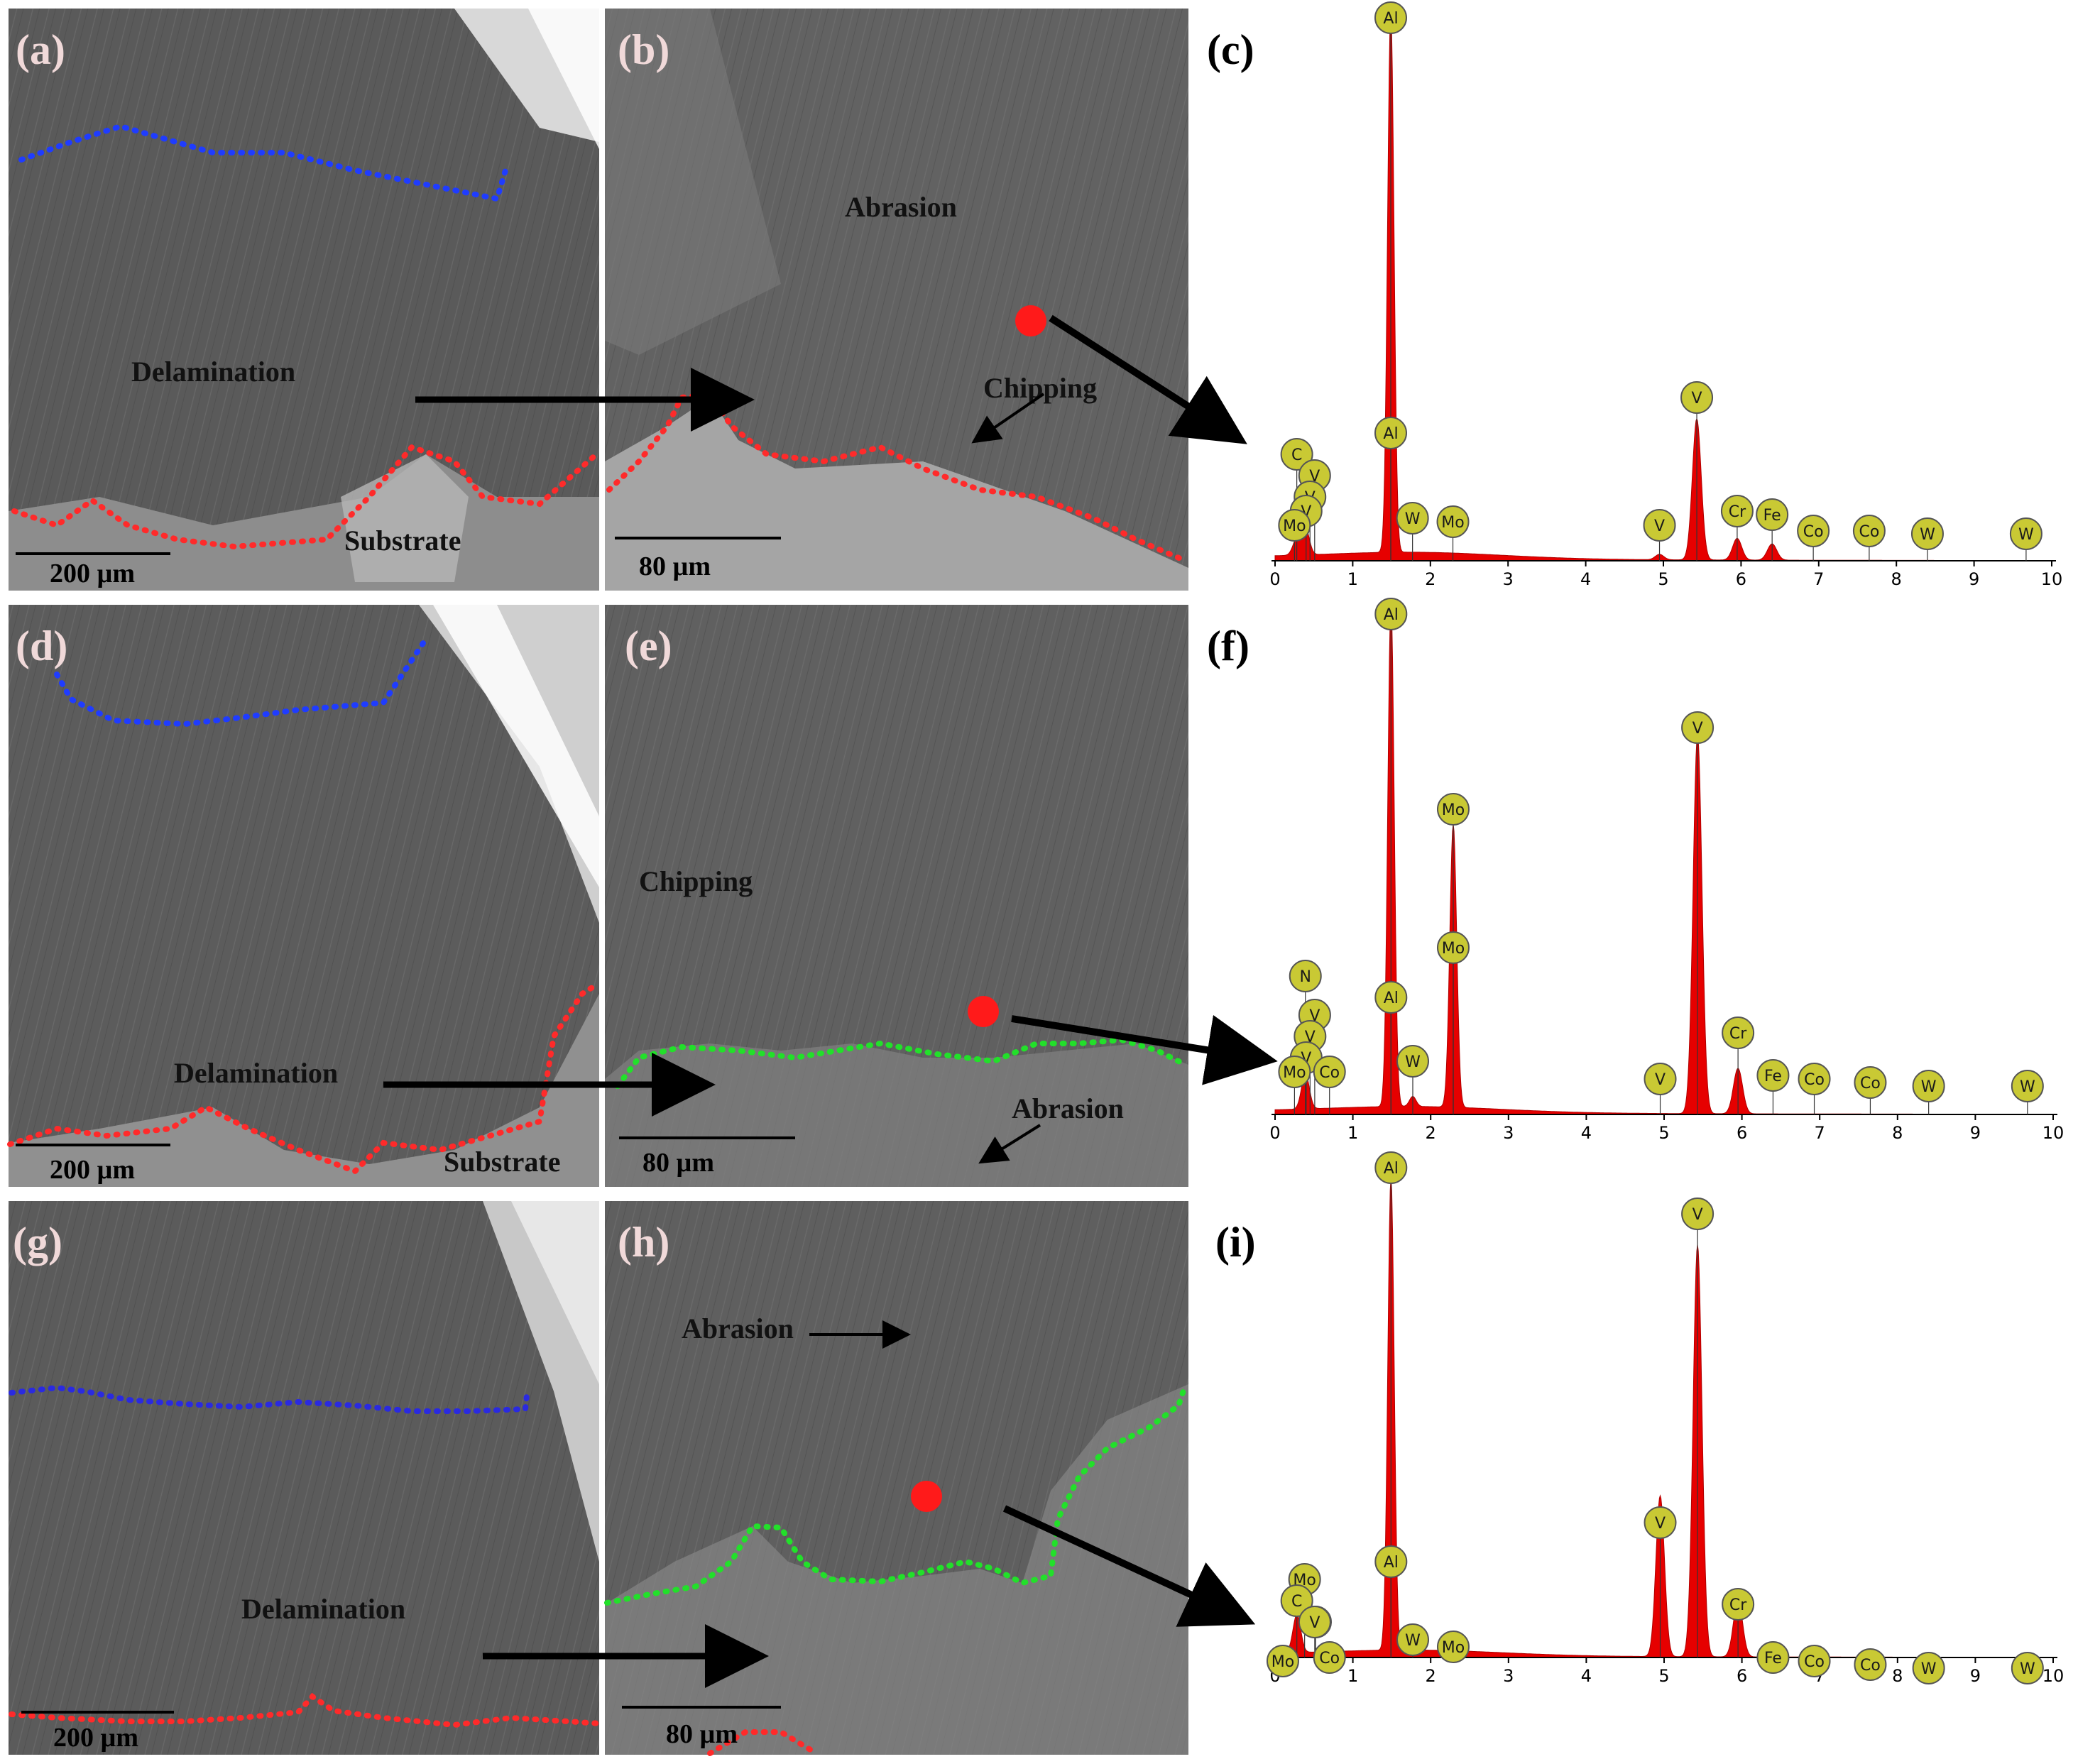 The height and width of the screenshot is (1759, 2100). I want to click on x-tick-label: 9, so click(1974, 579).